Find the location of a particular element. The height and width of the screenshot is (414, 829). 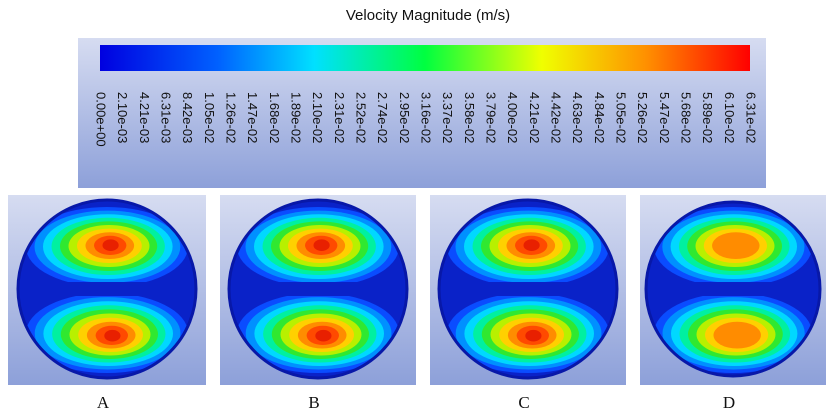

tick-label: 3.79e-02 is located at coordinates (491, 117).